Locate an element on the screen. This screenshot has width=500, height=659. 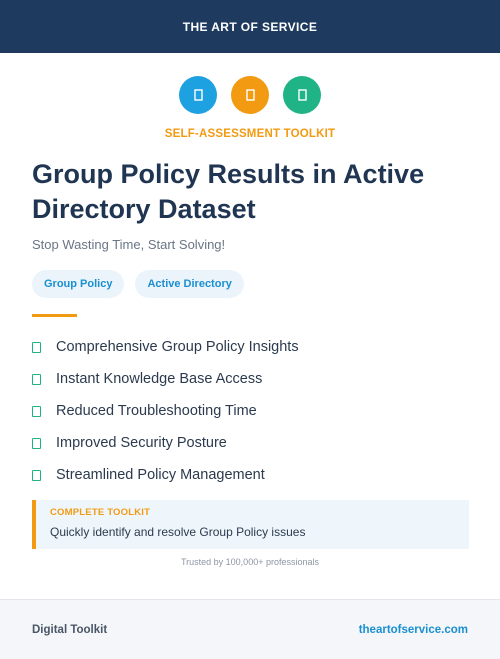
list-item: Streamlined Policy Management is located at coordinates (252, 475).